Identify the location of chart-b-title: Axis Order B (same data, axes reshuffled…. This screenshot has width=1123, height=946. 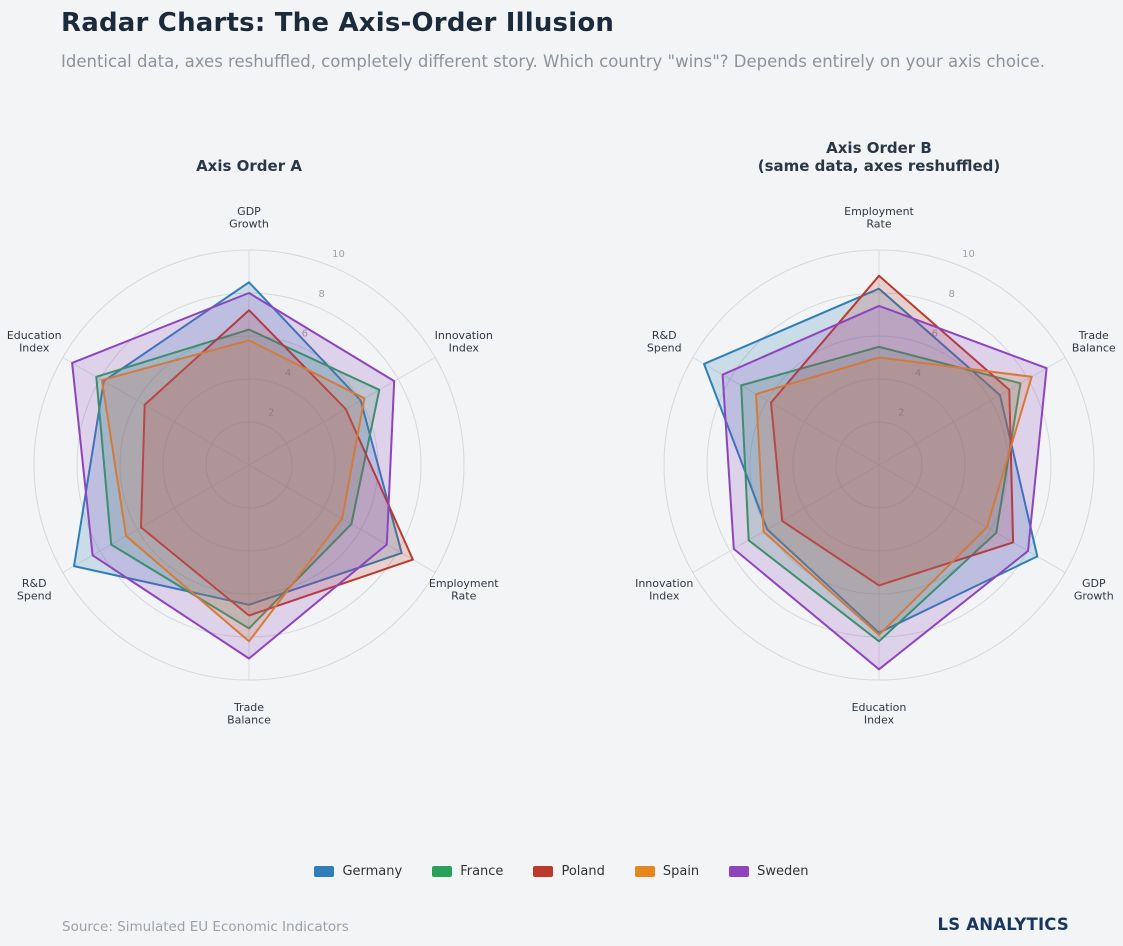
(879, 157).